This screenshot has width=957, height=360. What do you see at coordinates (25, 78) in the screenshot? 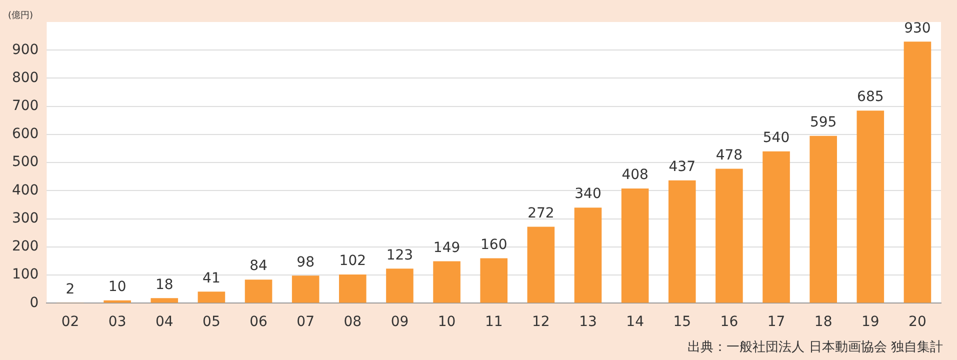
I see `y-tick-label: 800` at bounding box center [25, 78].